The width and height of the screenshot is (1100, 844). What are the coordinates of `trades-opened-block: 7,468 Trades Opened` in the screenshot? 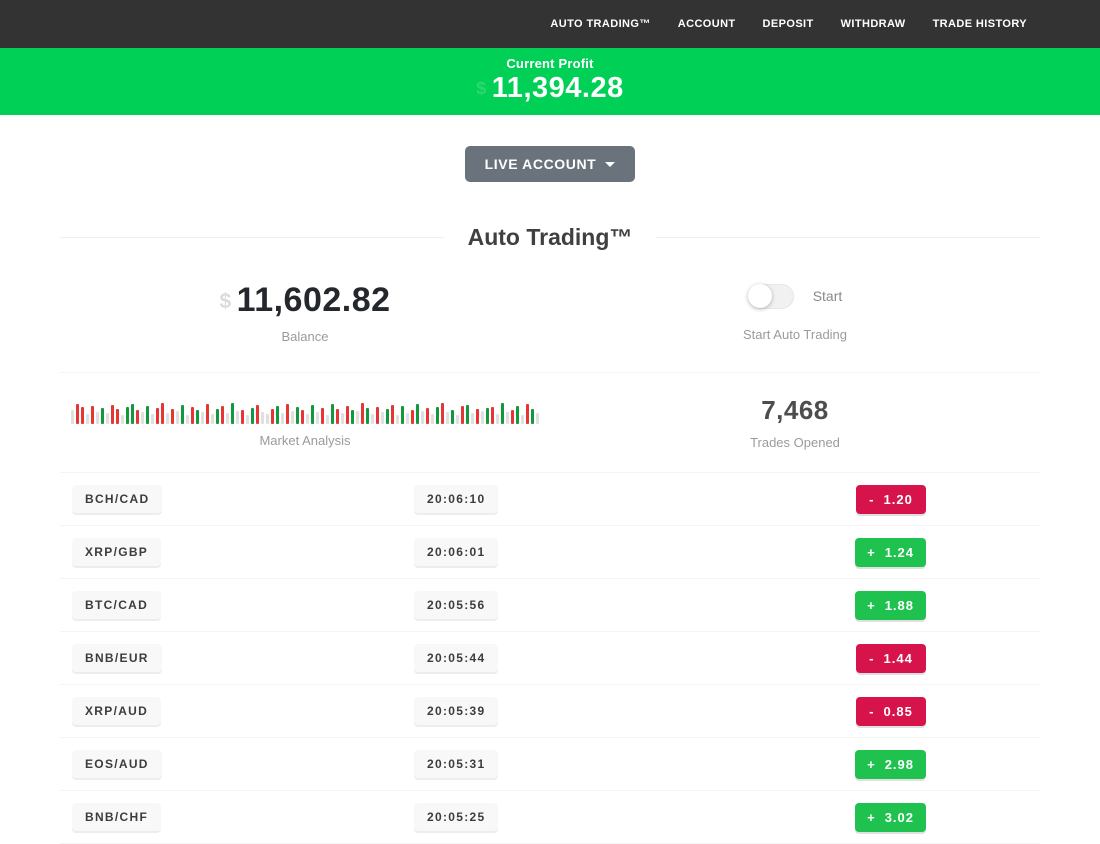 It's located at (795, 422).